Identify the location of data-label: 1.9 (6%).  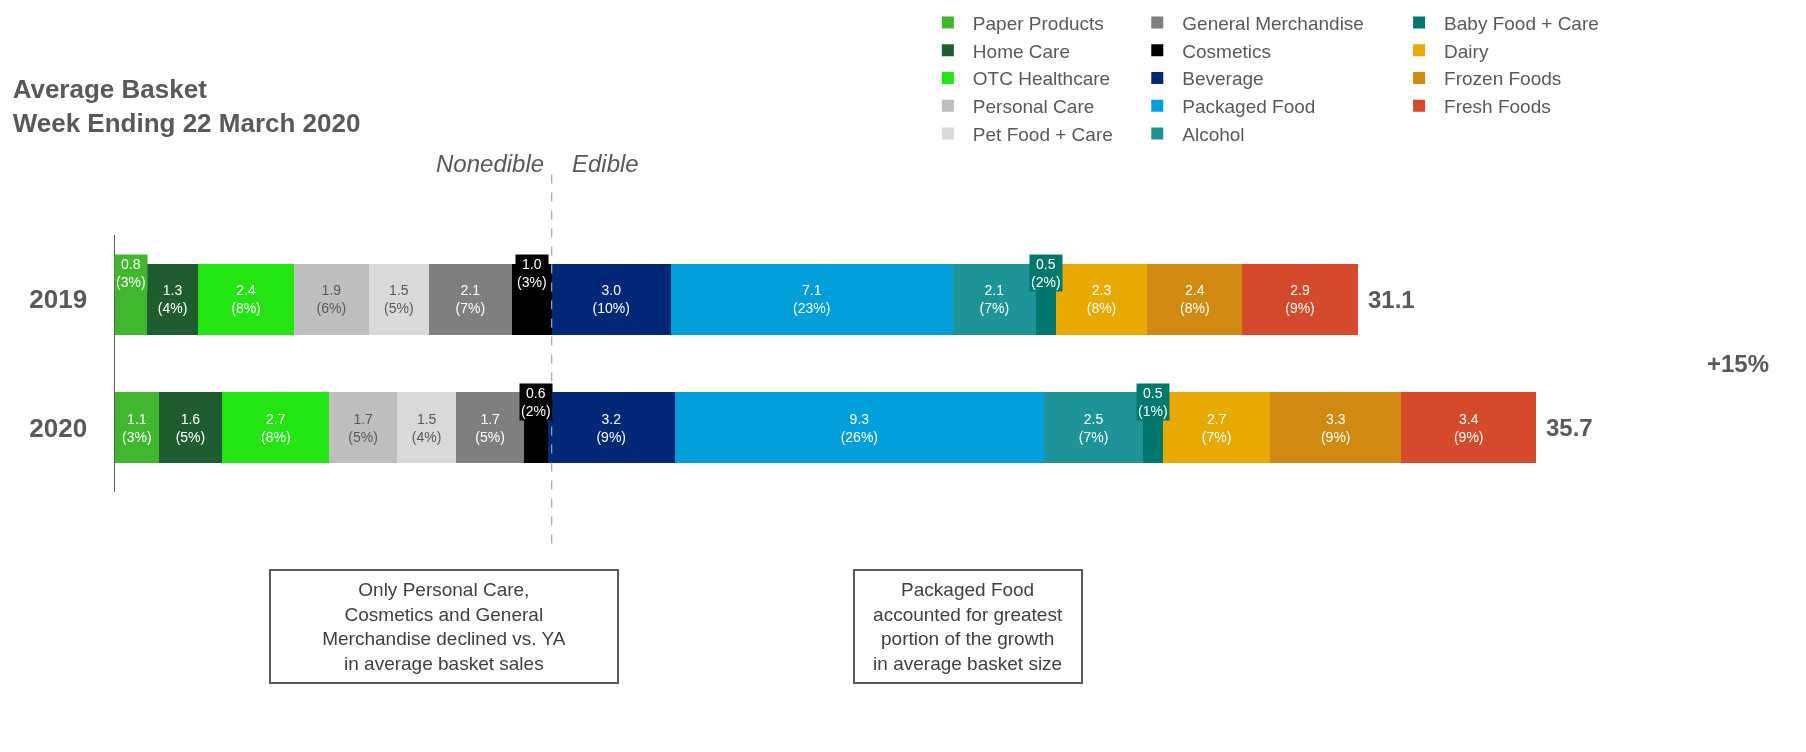
(331, 299).